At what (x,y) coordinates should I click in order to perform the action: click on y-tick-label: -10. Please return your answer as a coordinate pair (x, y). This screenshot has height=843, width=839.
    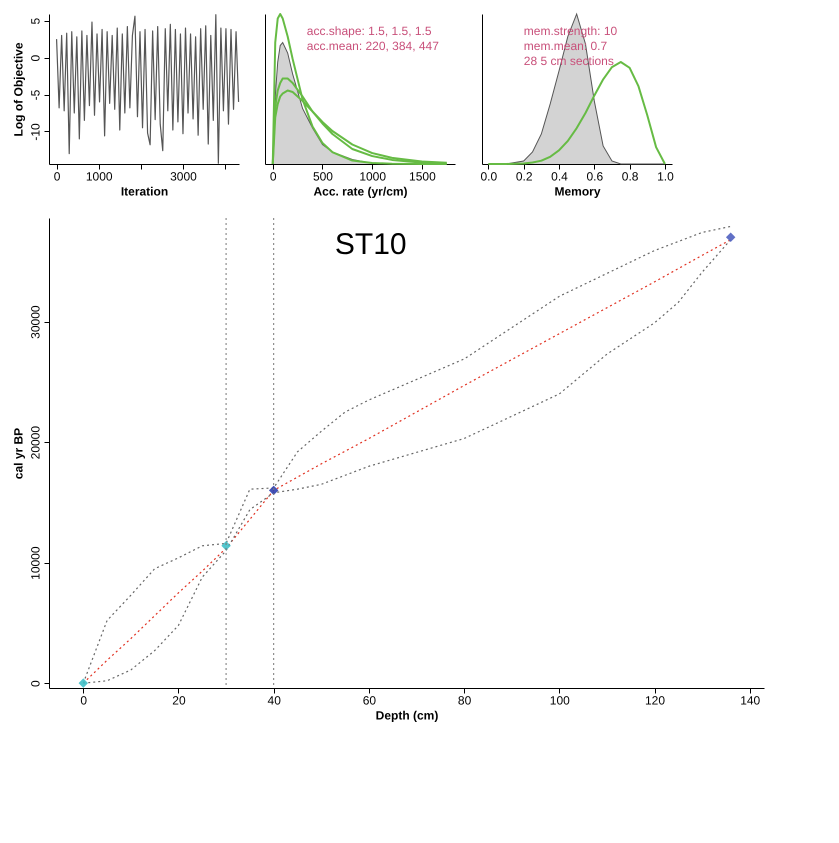
    Looking at the image, I should click on (35, 131).